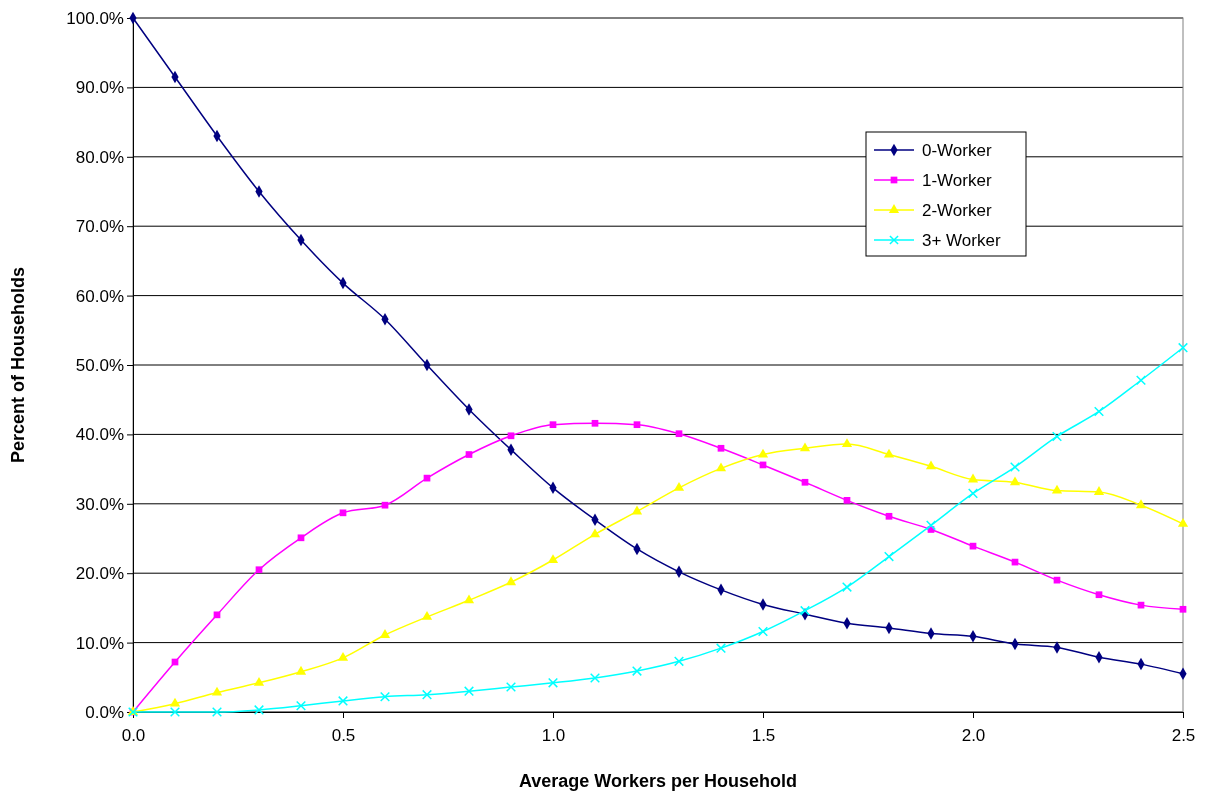  What do you see at coordinates (99, 643) in the screenshot?
I see `y-tick-label: 10.0%` at bounding box center [99, 643].